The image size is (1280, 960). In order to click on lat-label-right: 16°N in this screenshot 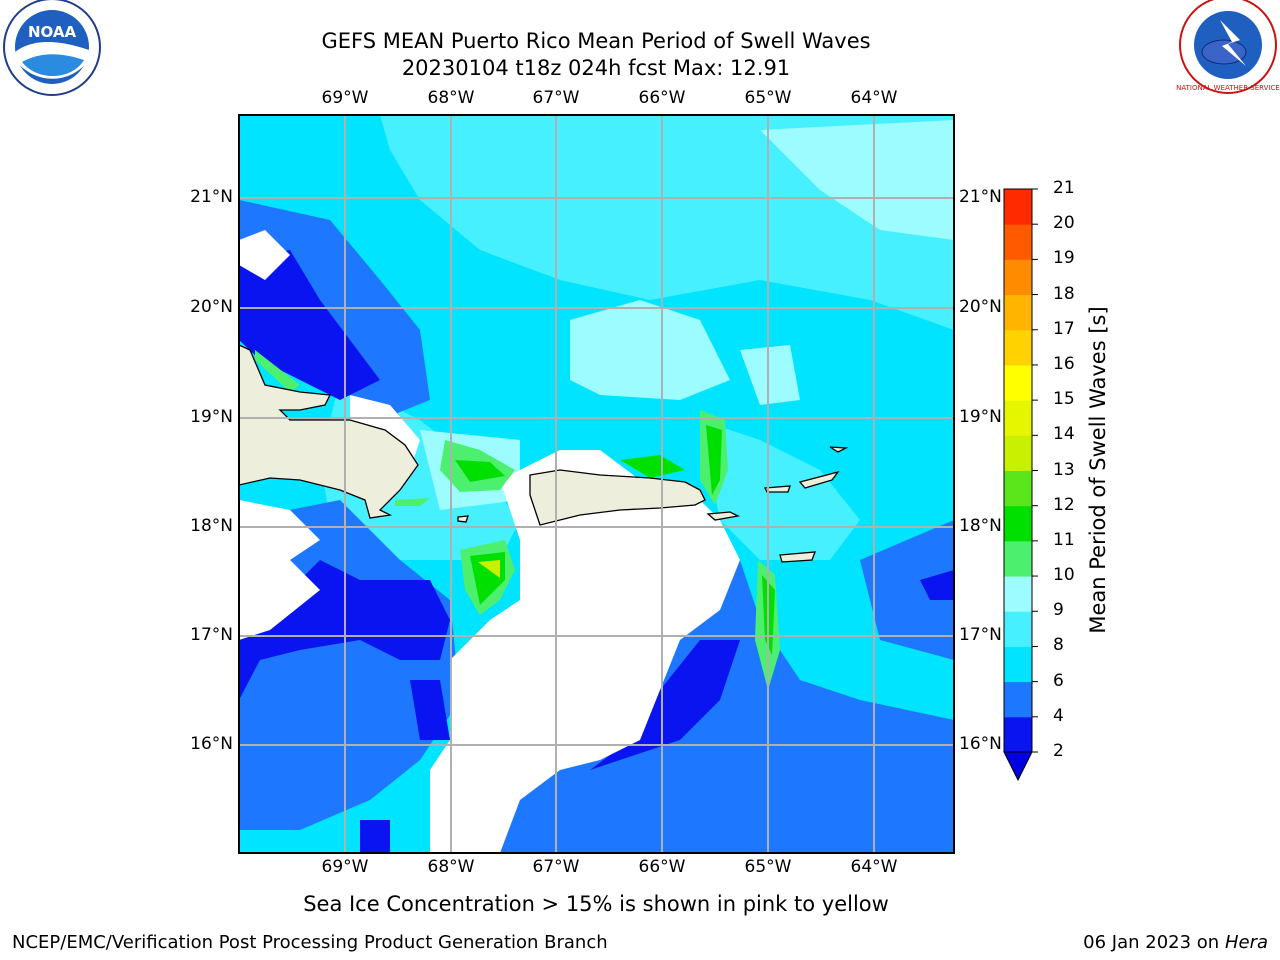, I will do `click(980, 744)`.